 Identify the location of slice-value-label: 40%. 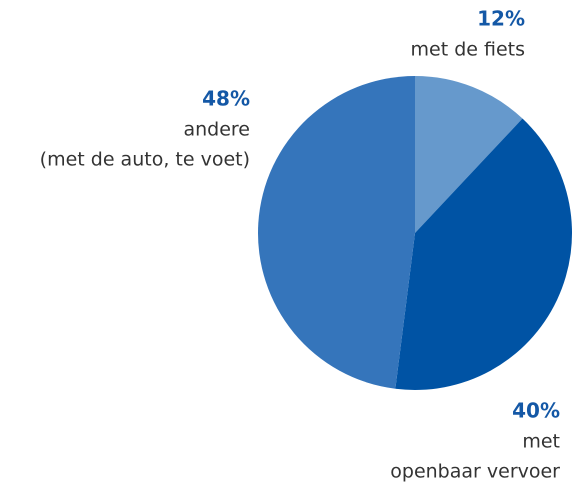
(536, 411).